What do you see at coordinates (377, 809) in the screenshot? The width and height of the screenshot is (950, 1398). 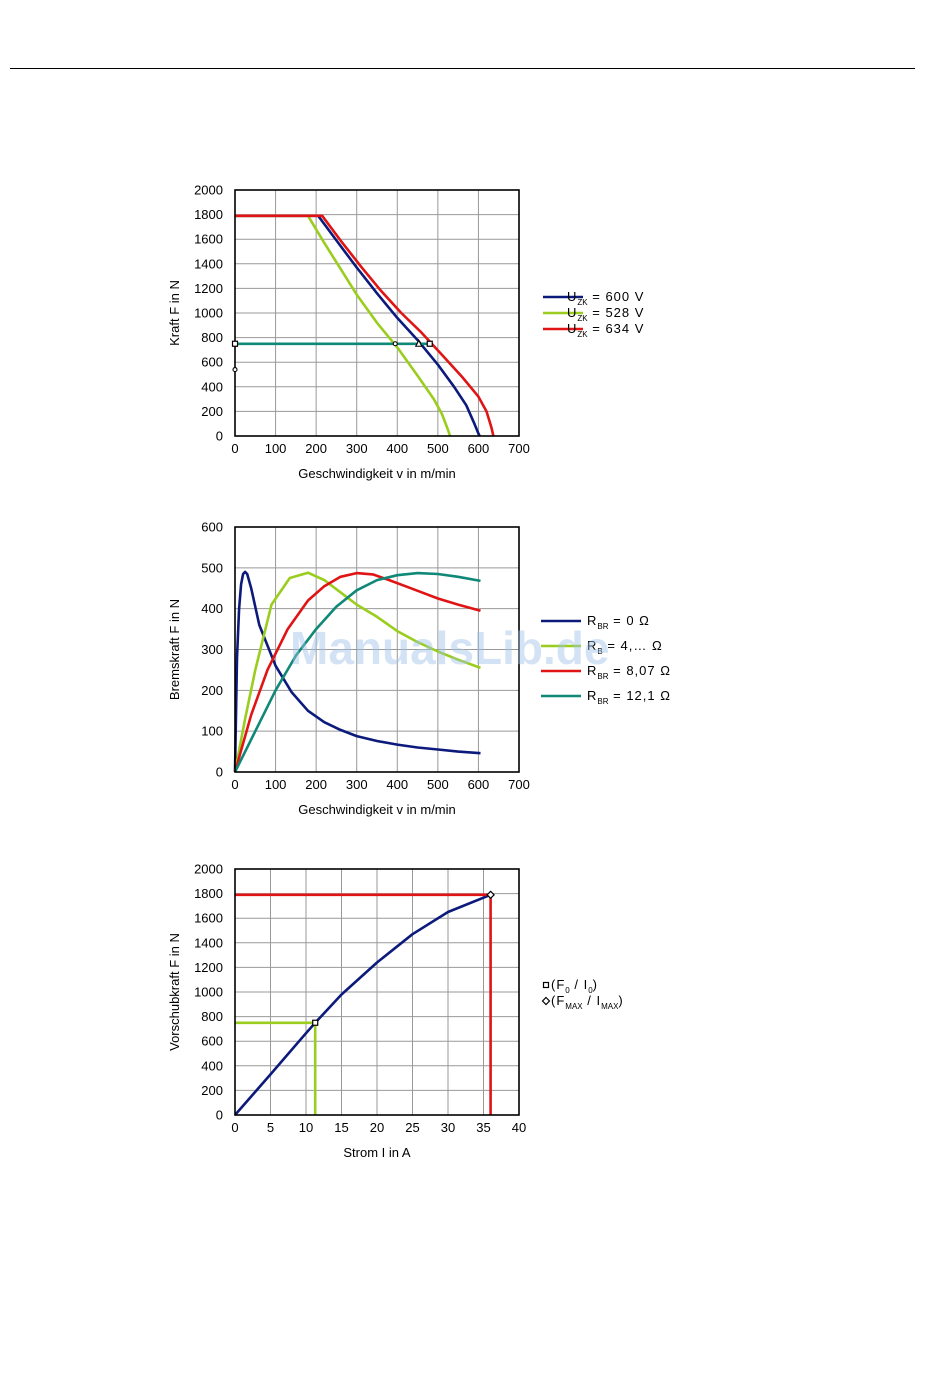 I see `chart2-x-axis-label: Geschwindigkeit v in m/min` at bounding box center [377, 809].